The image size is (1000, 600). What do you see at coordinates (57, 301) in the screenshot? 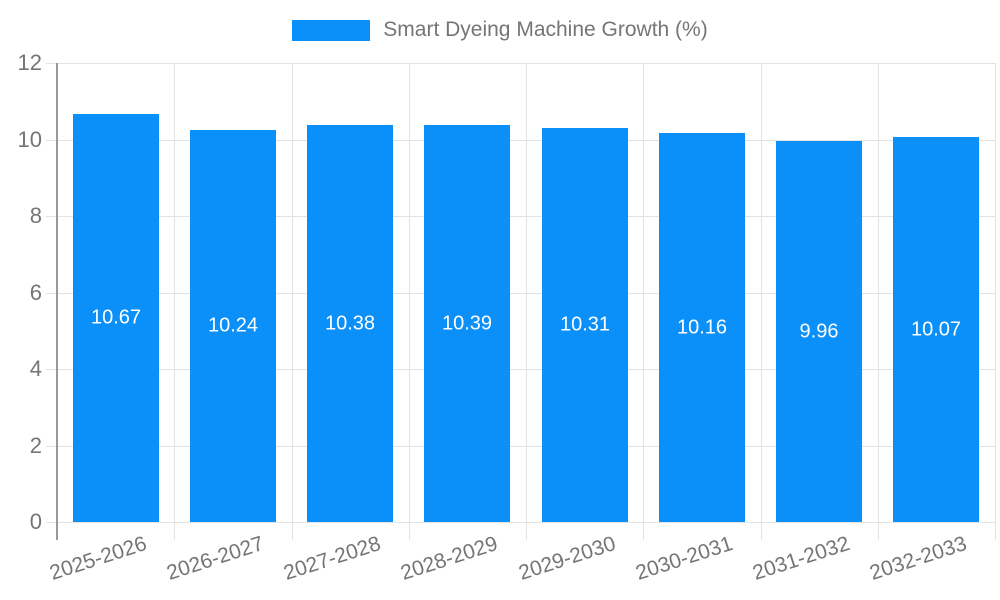
I see `y-axis-line` at bounding box center [57, 301].